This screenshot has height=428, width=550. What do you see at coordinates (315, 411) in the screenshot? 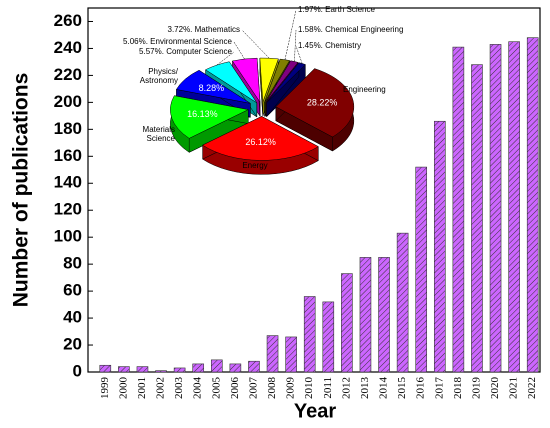
I see `x-axis-label: Year` at bounding box center [315, 411].